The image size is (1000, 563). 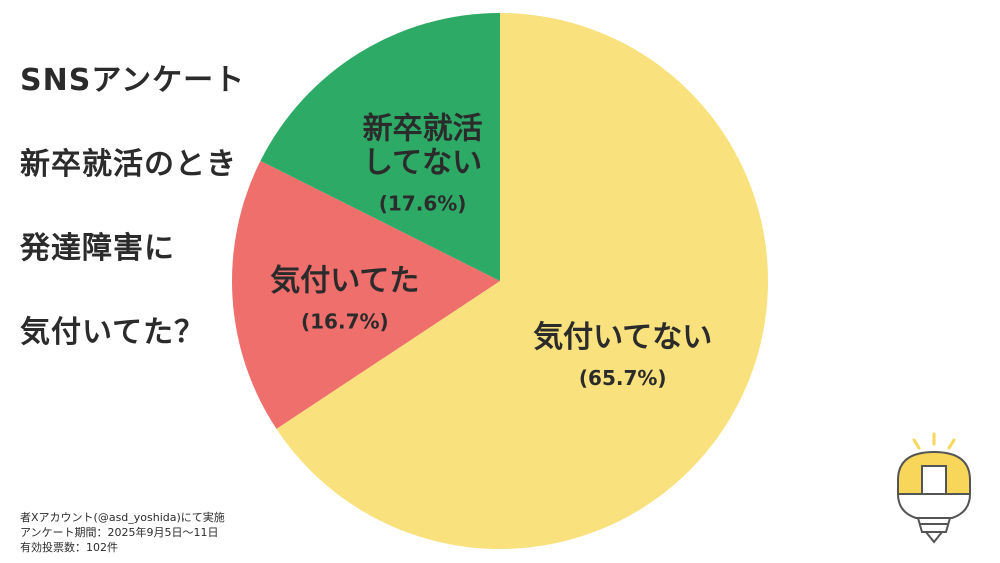 What do you see at coordinates (422, 163) in the screenshot?
I see `slice-label-2-1: してない` at bounding box center [422, 163].